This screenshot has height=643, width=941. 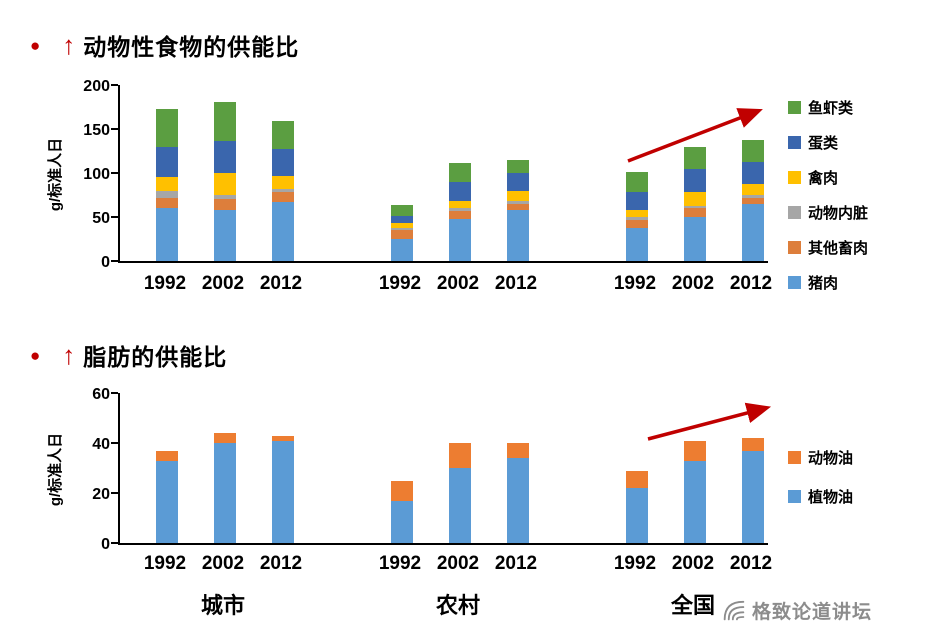 What do you see at coordinates (101, 444) in the screenshot?
I see `y-tick-label: 40` at bounding box center [101, 444].